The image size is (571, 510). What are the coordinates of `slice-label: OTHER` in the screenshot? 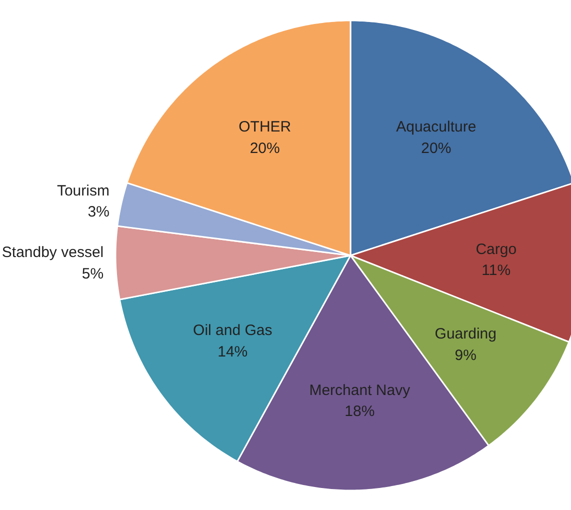 It's located at (265, 127).